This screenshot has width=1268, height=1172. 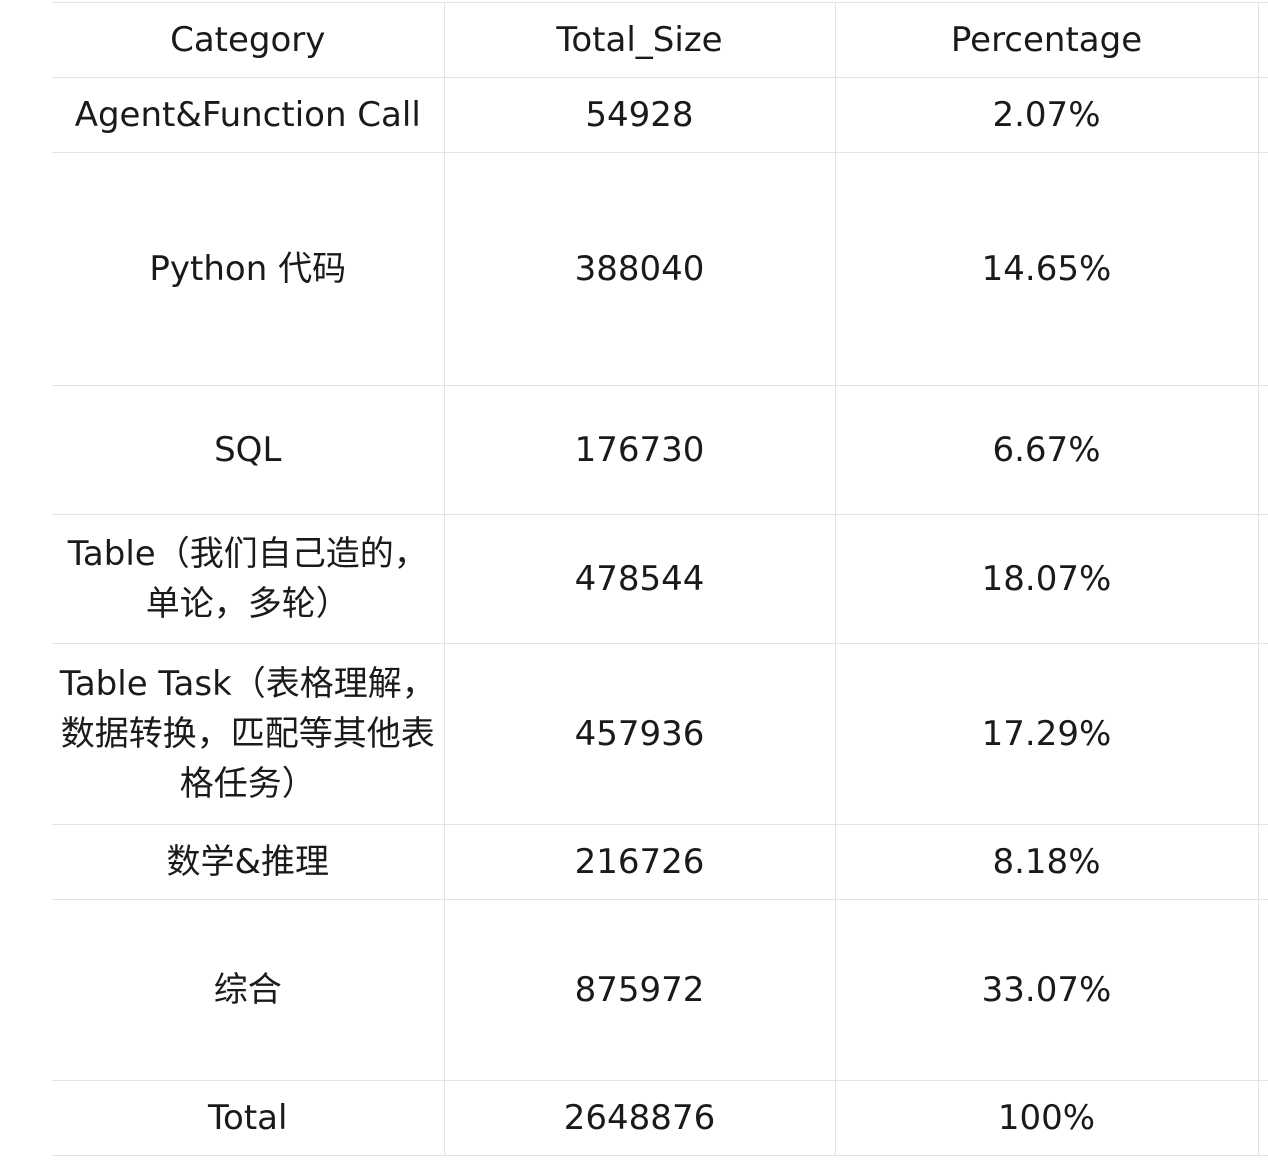 What do you see at coordinates (1046, 579) in the screenshot?
I see `cell-percentage: 18.07%` at bounding box center [1046, 579].